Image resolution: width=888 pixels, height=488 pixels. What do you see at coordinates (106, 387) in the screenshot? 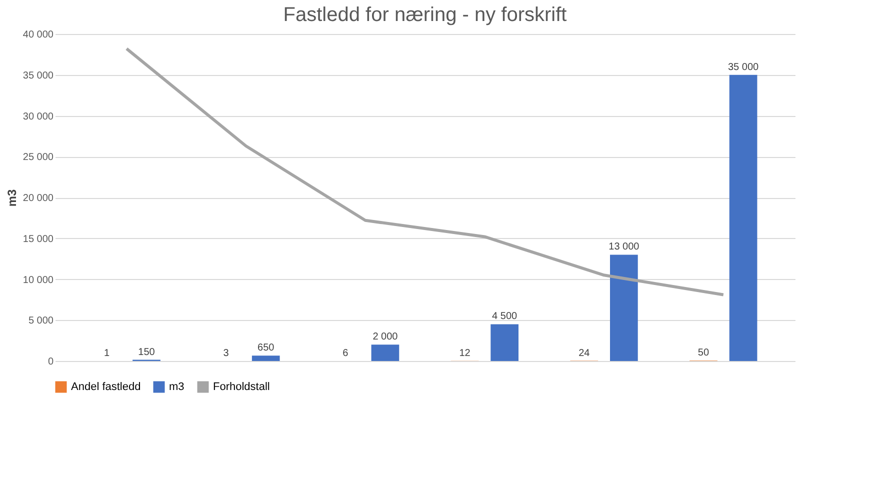
I see `legend-label: Andel fastledd` at bounding box center [106, 387].